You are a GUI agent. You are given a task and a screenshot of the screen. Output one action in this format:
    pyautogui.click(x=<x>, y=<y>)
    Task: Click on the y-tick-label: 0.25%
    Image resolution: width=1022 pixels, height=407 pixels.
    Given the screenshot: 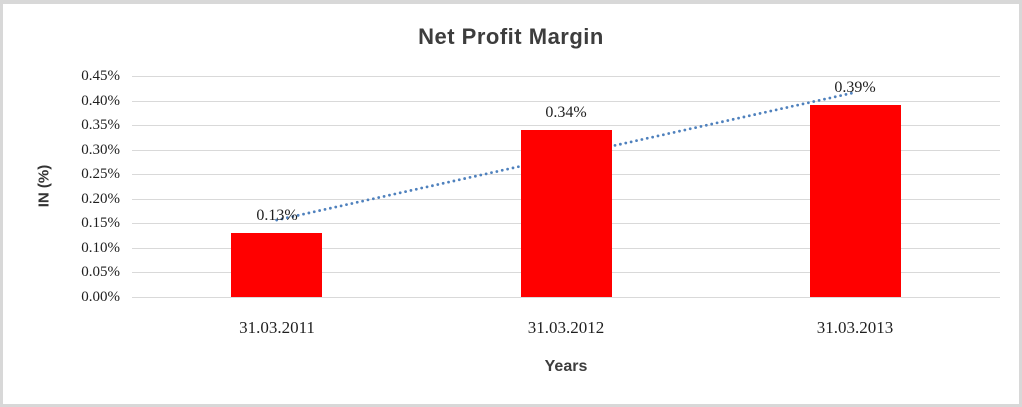 What is the action you would take?
    pyautogui.click(x=100, y=174)
    